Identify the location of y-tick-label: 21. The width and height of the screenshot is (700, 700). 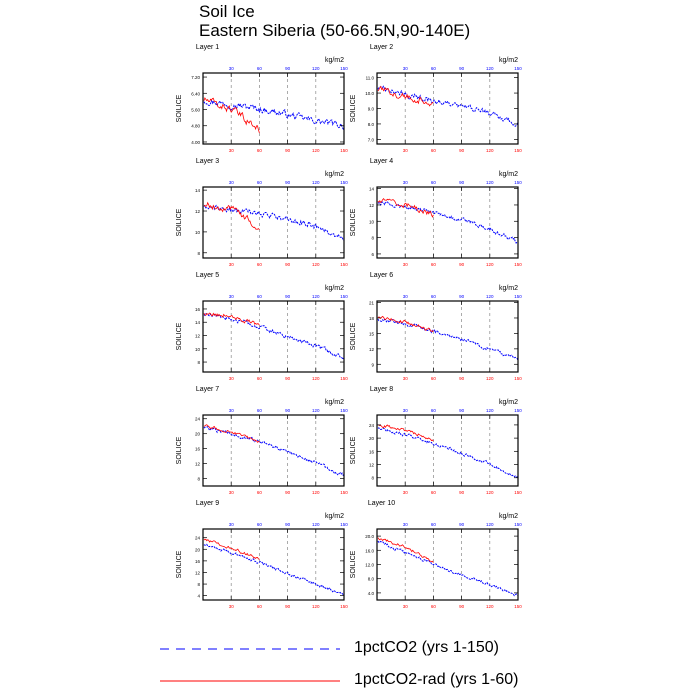
(372, 303).